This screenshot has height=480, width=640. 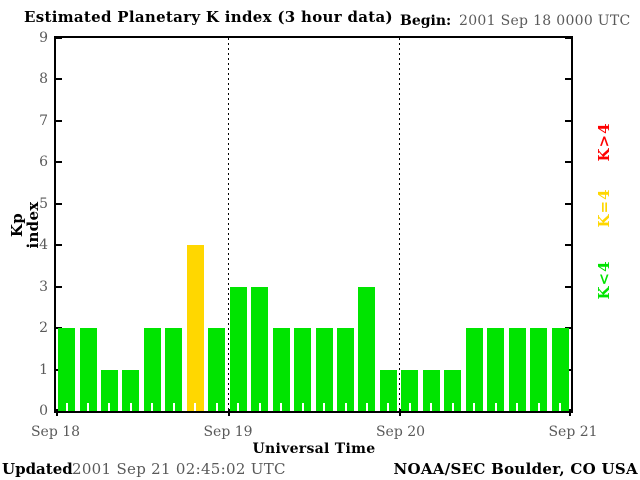 What do you see at coordinates (515, 469) in the screenshot?
I see `credit-text: NOAA/SEC Boulder, CO USA` at bounding box center [515, 469].